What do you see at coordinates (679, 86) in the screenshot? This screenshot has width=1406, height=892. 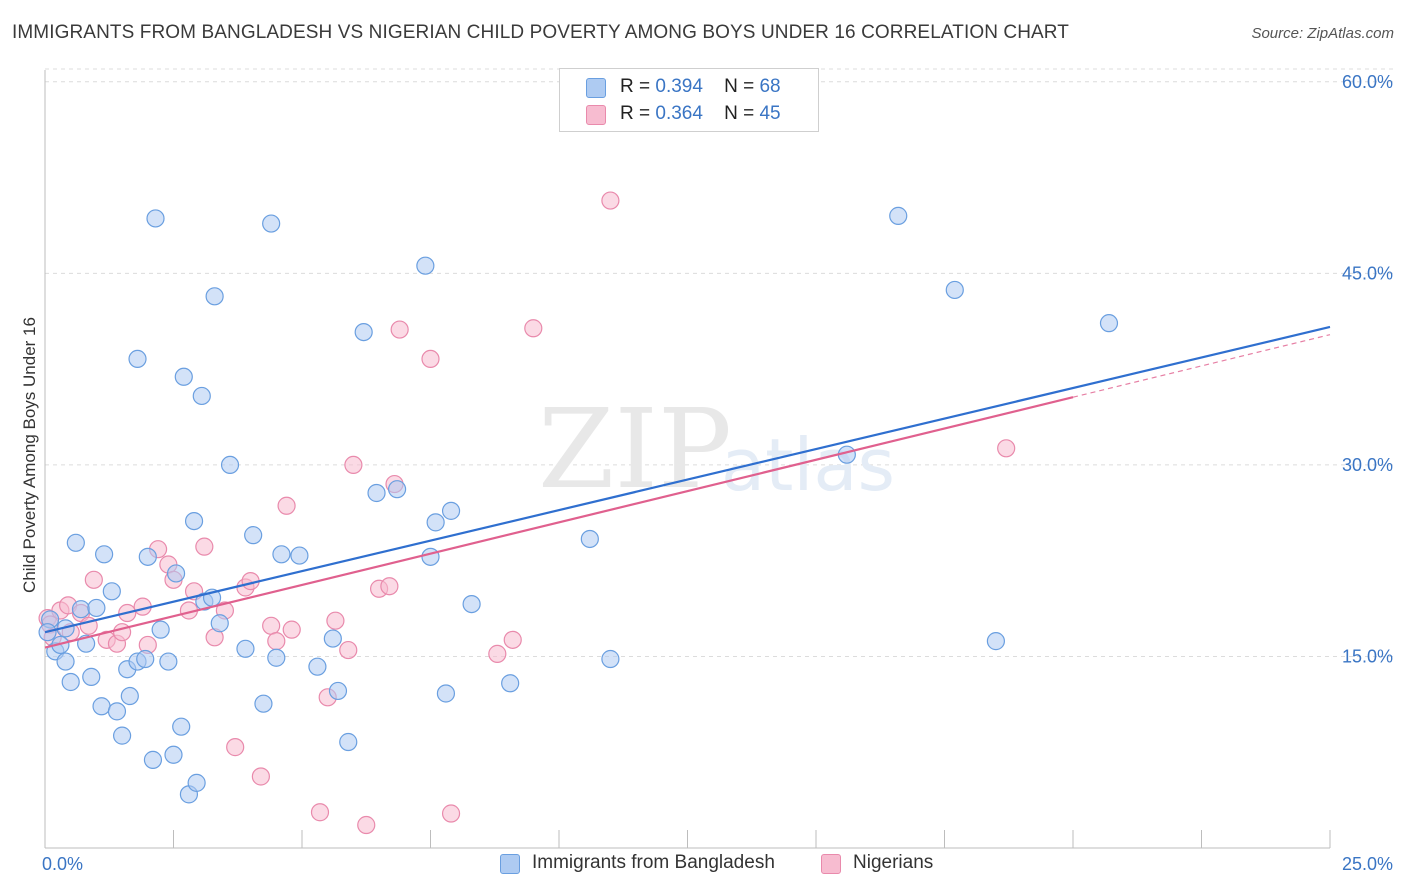 I see `legend-r-value: 0.394` at bounding box center [679, 86].